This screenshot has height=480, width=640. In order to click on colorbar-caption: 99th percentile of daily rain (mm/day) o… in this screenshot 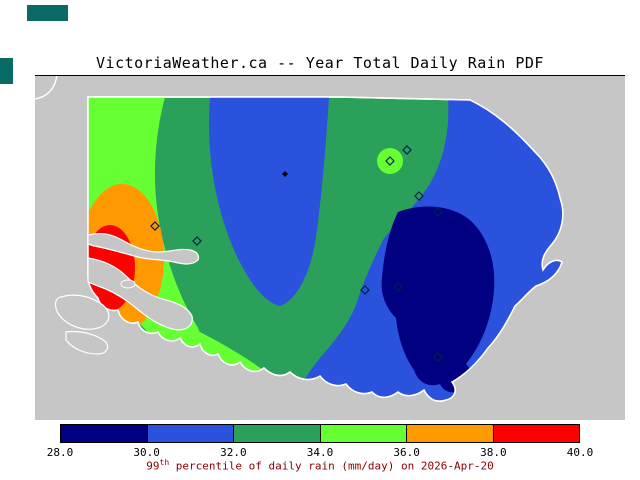, I will do `click(320, 465)`.